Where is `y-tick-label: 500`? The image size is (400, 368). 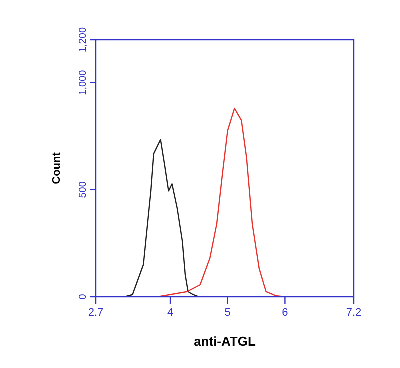
y-tick-label: 500 is located at coordinates (83, 189).